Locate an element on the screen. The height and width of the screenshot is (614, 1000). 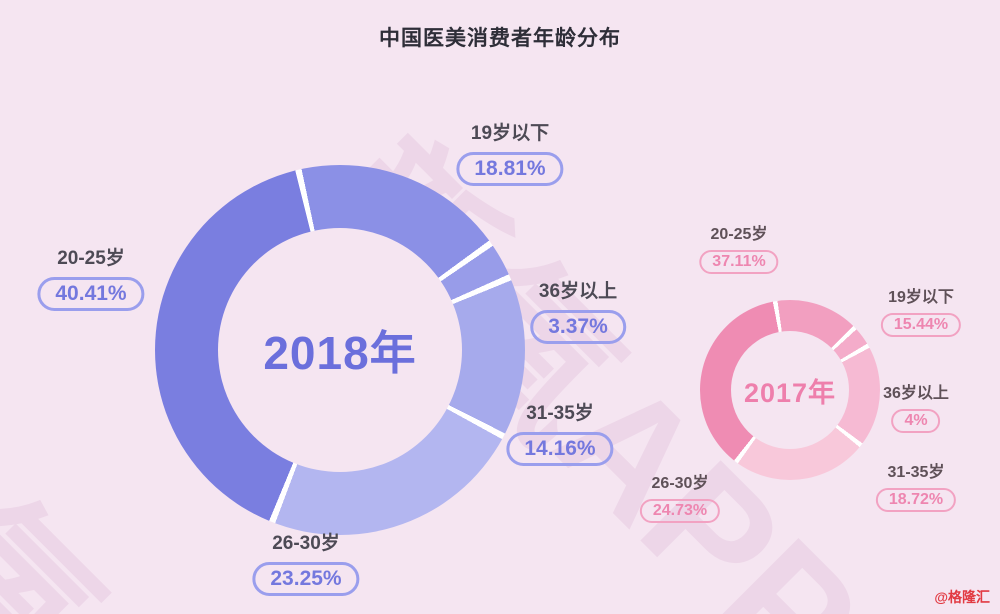
donut-2018-center-label: 2018年 is located at coordinates (340, 353).